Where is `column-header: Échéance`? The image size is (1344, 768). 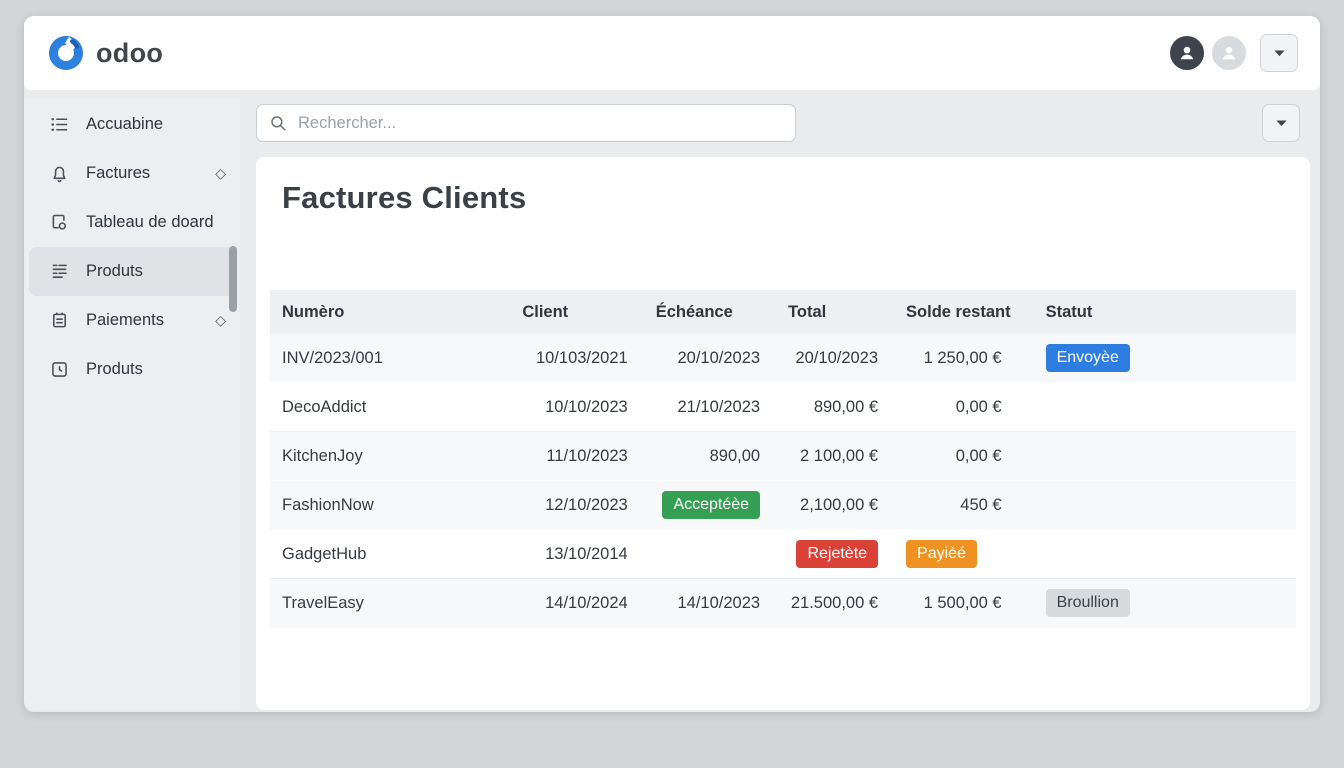
column-header: Échéance is located at coordinates (720, 312).